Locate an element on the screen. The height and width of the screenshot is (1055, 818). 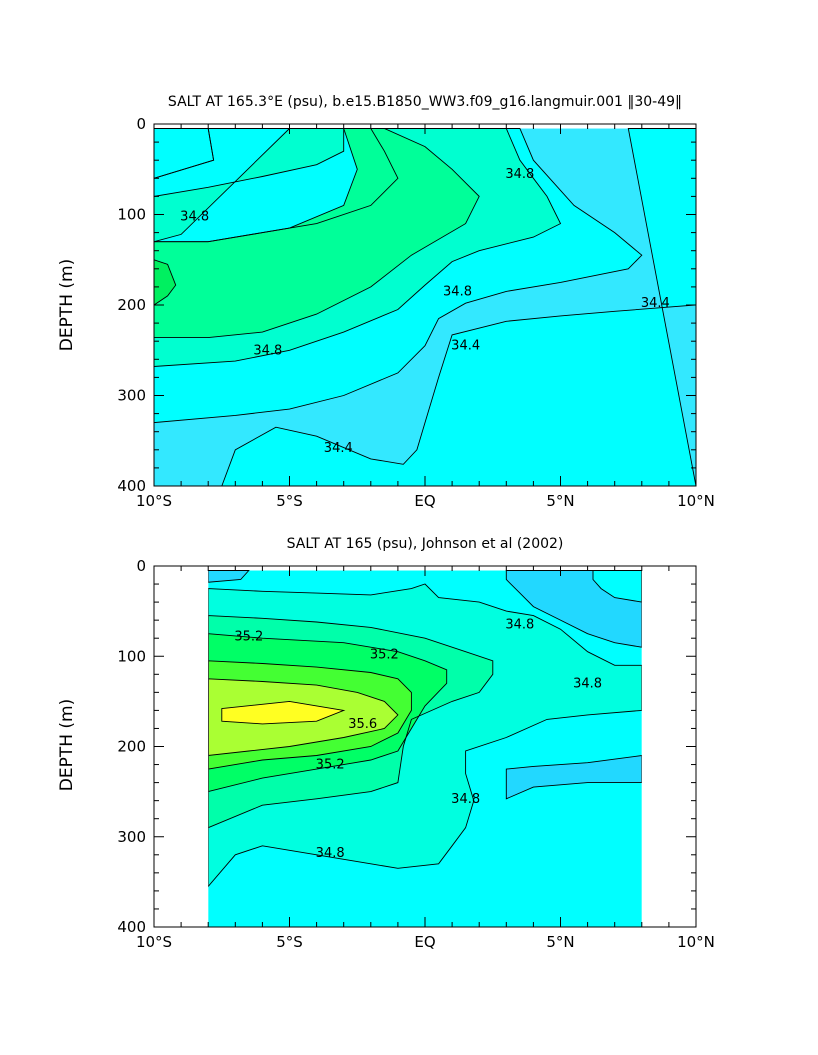
model-y-axis-title: DEPTH (m) is located at coordinates (67, 305).